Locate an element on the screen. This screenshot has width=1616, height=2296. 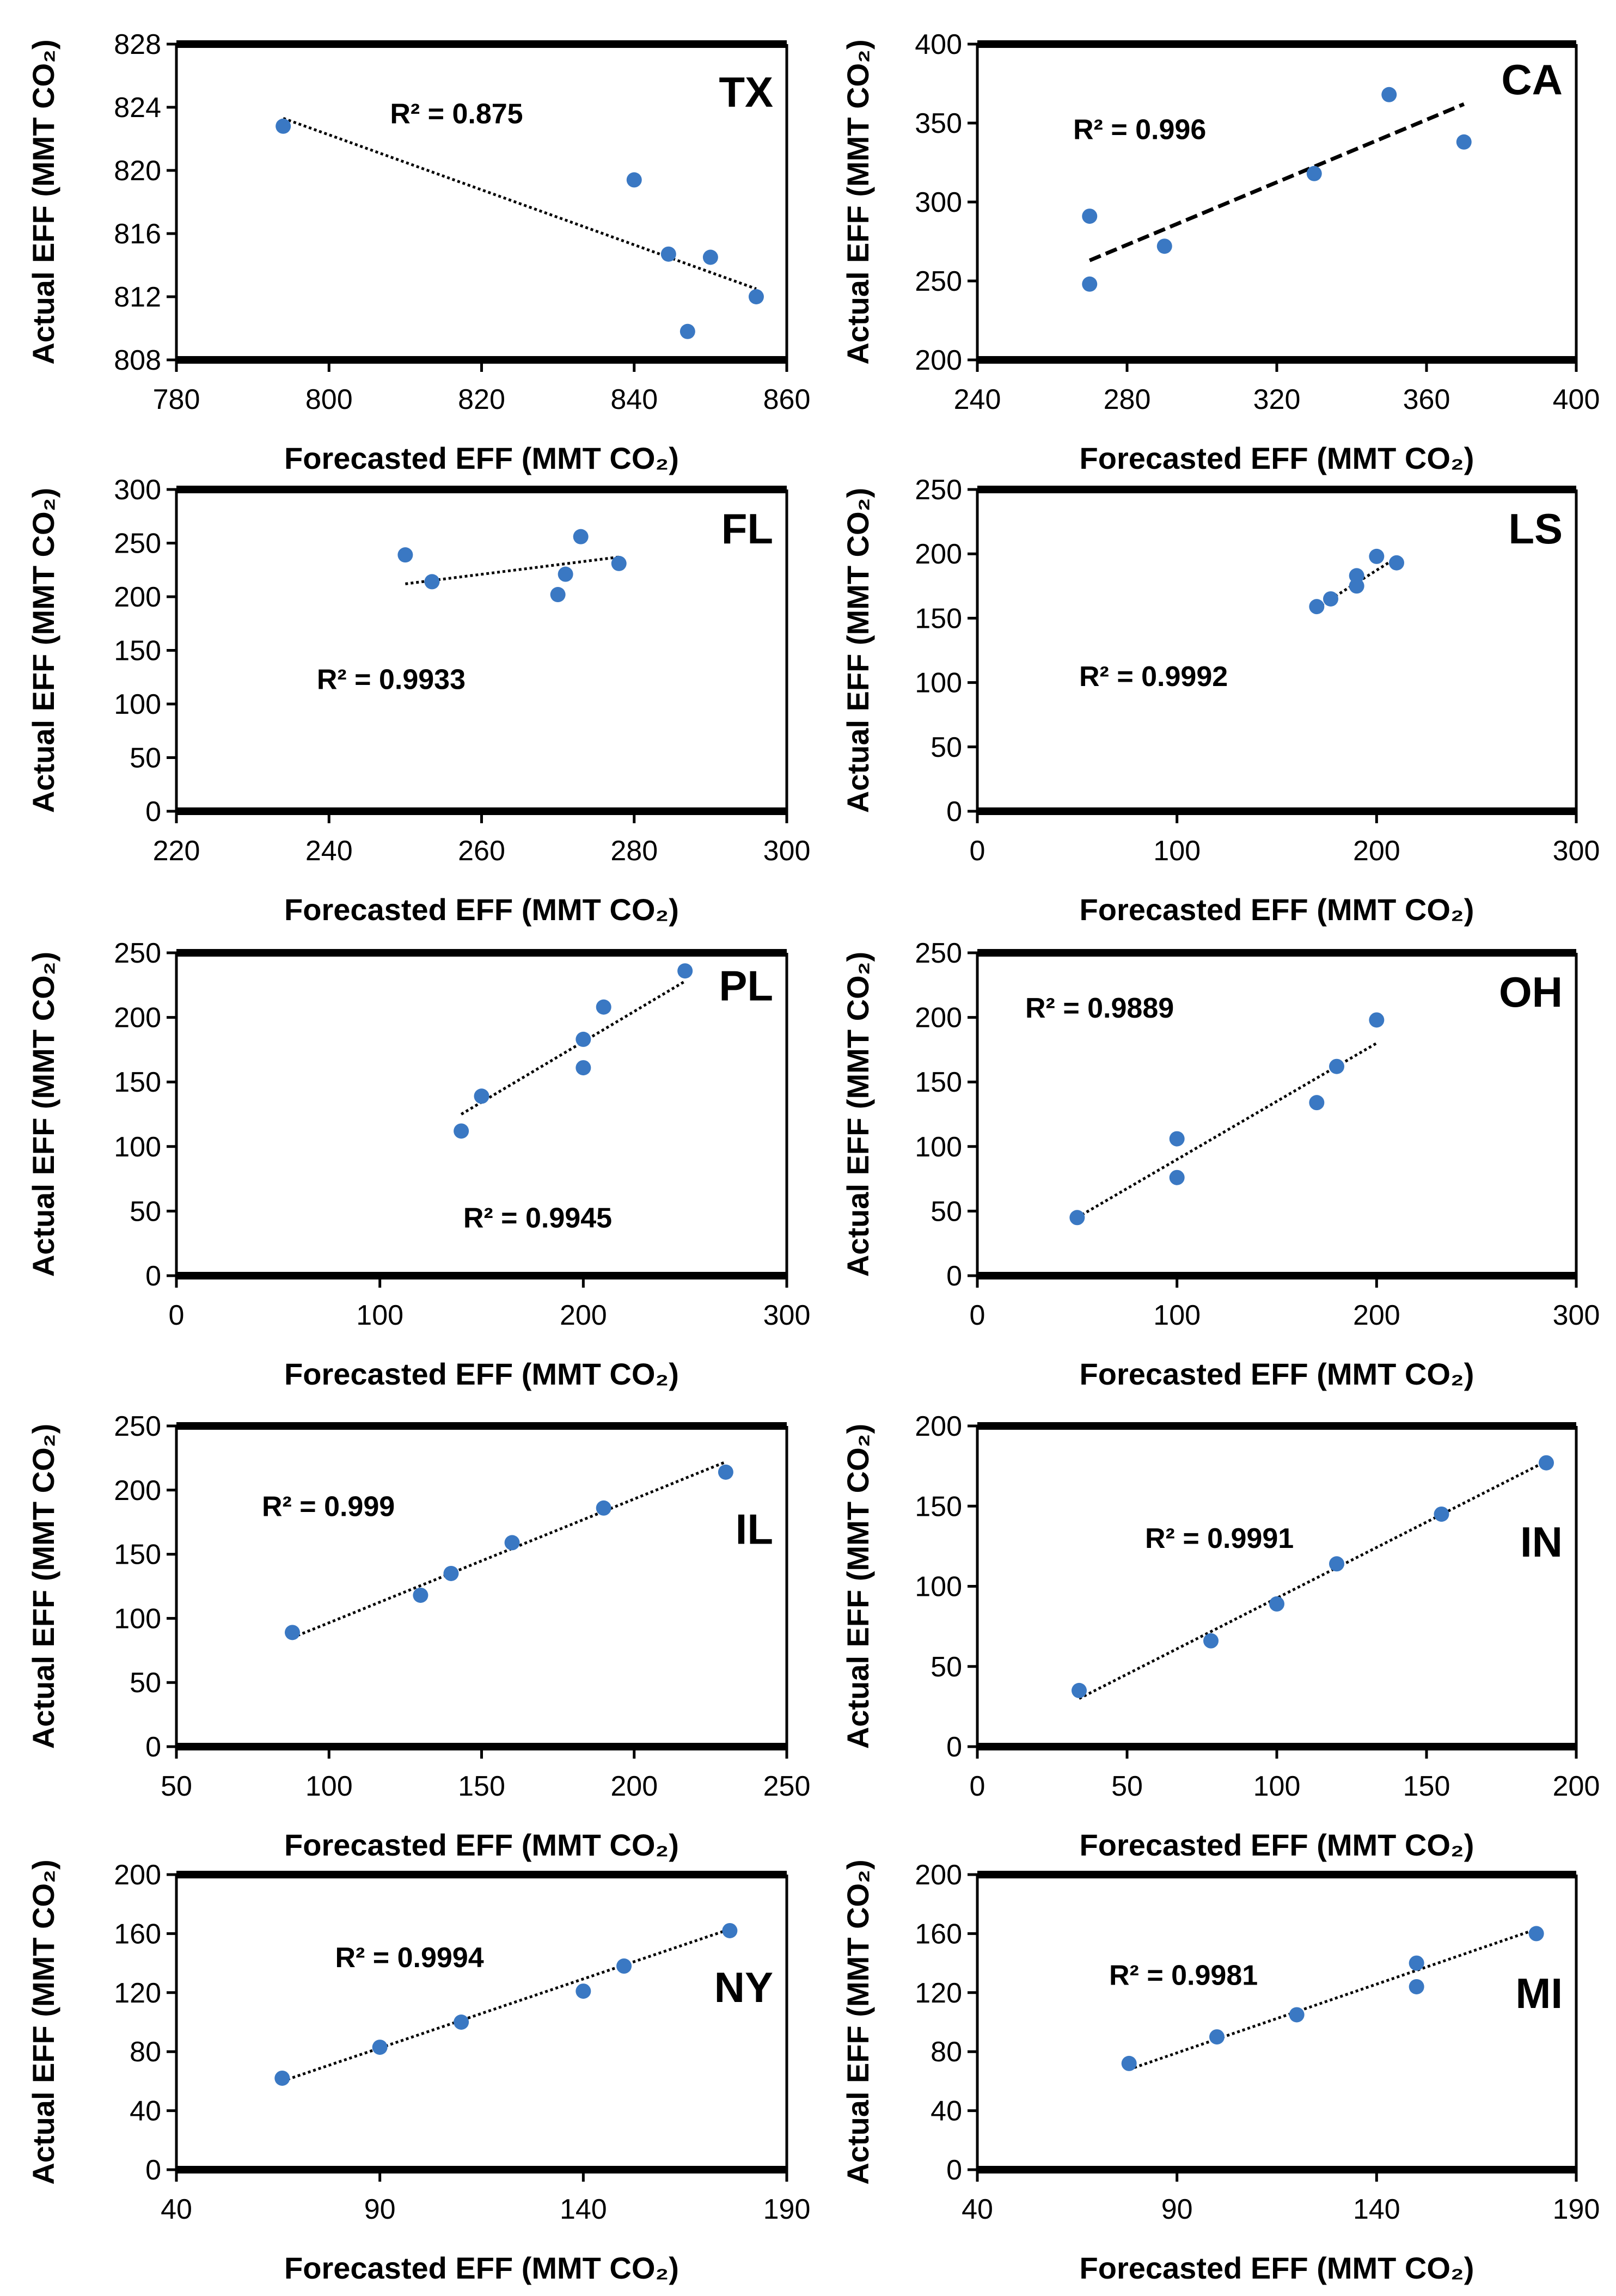
x-tick-label: 860 is located at coordinates (787, 399).